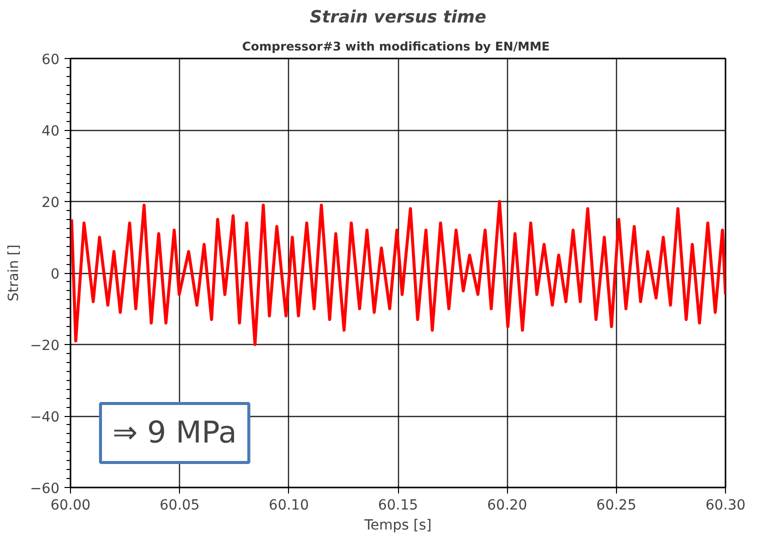  Describe the element at coordinates (45, 489) in the screenshot. I see `y-tick-label: −60` at that location.